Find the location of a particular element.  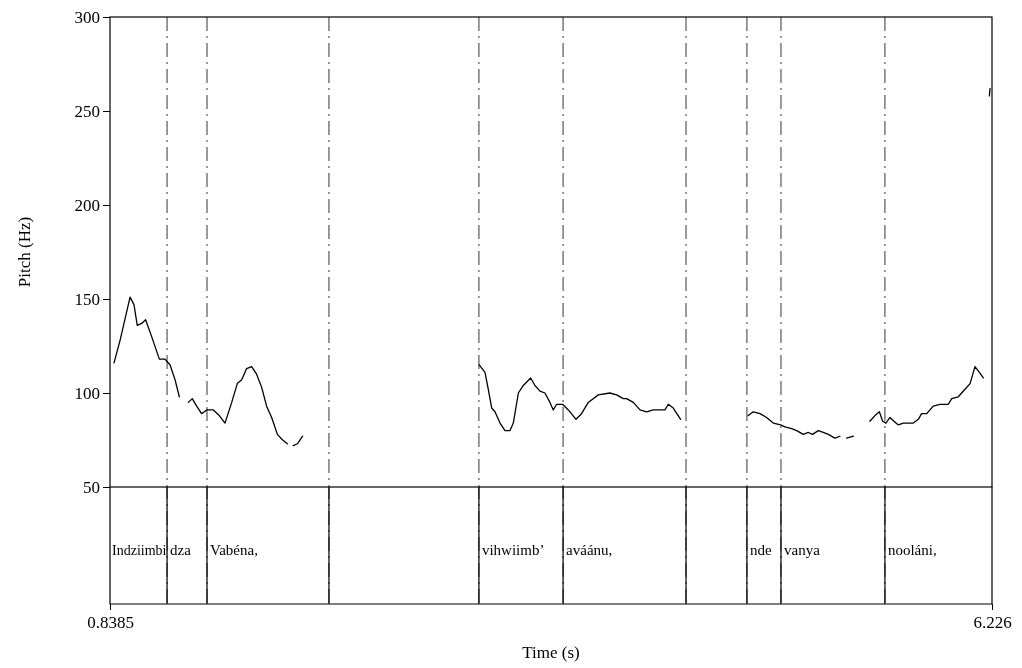

y-axis-title: Pitch (Hz) is located at coordinates (24, 252).